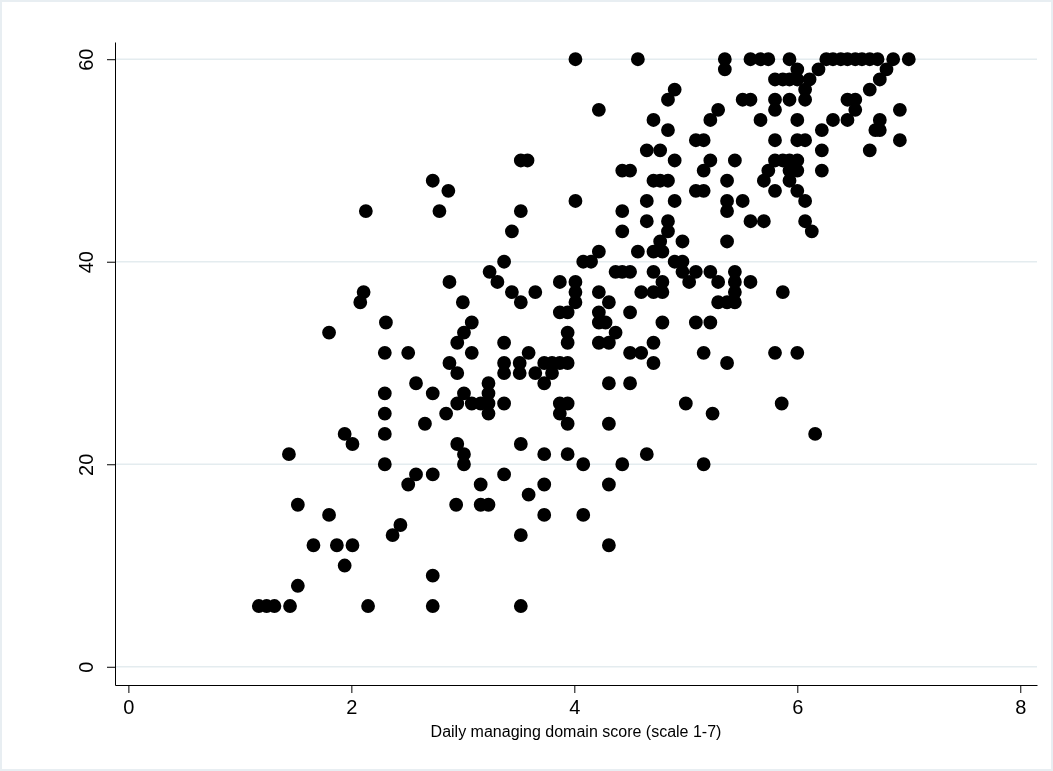  I want to click on y-tick-label: 40, so click(86, 262).